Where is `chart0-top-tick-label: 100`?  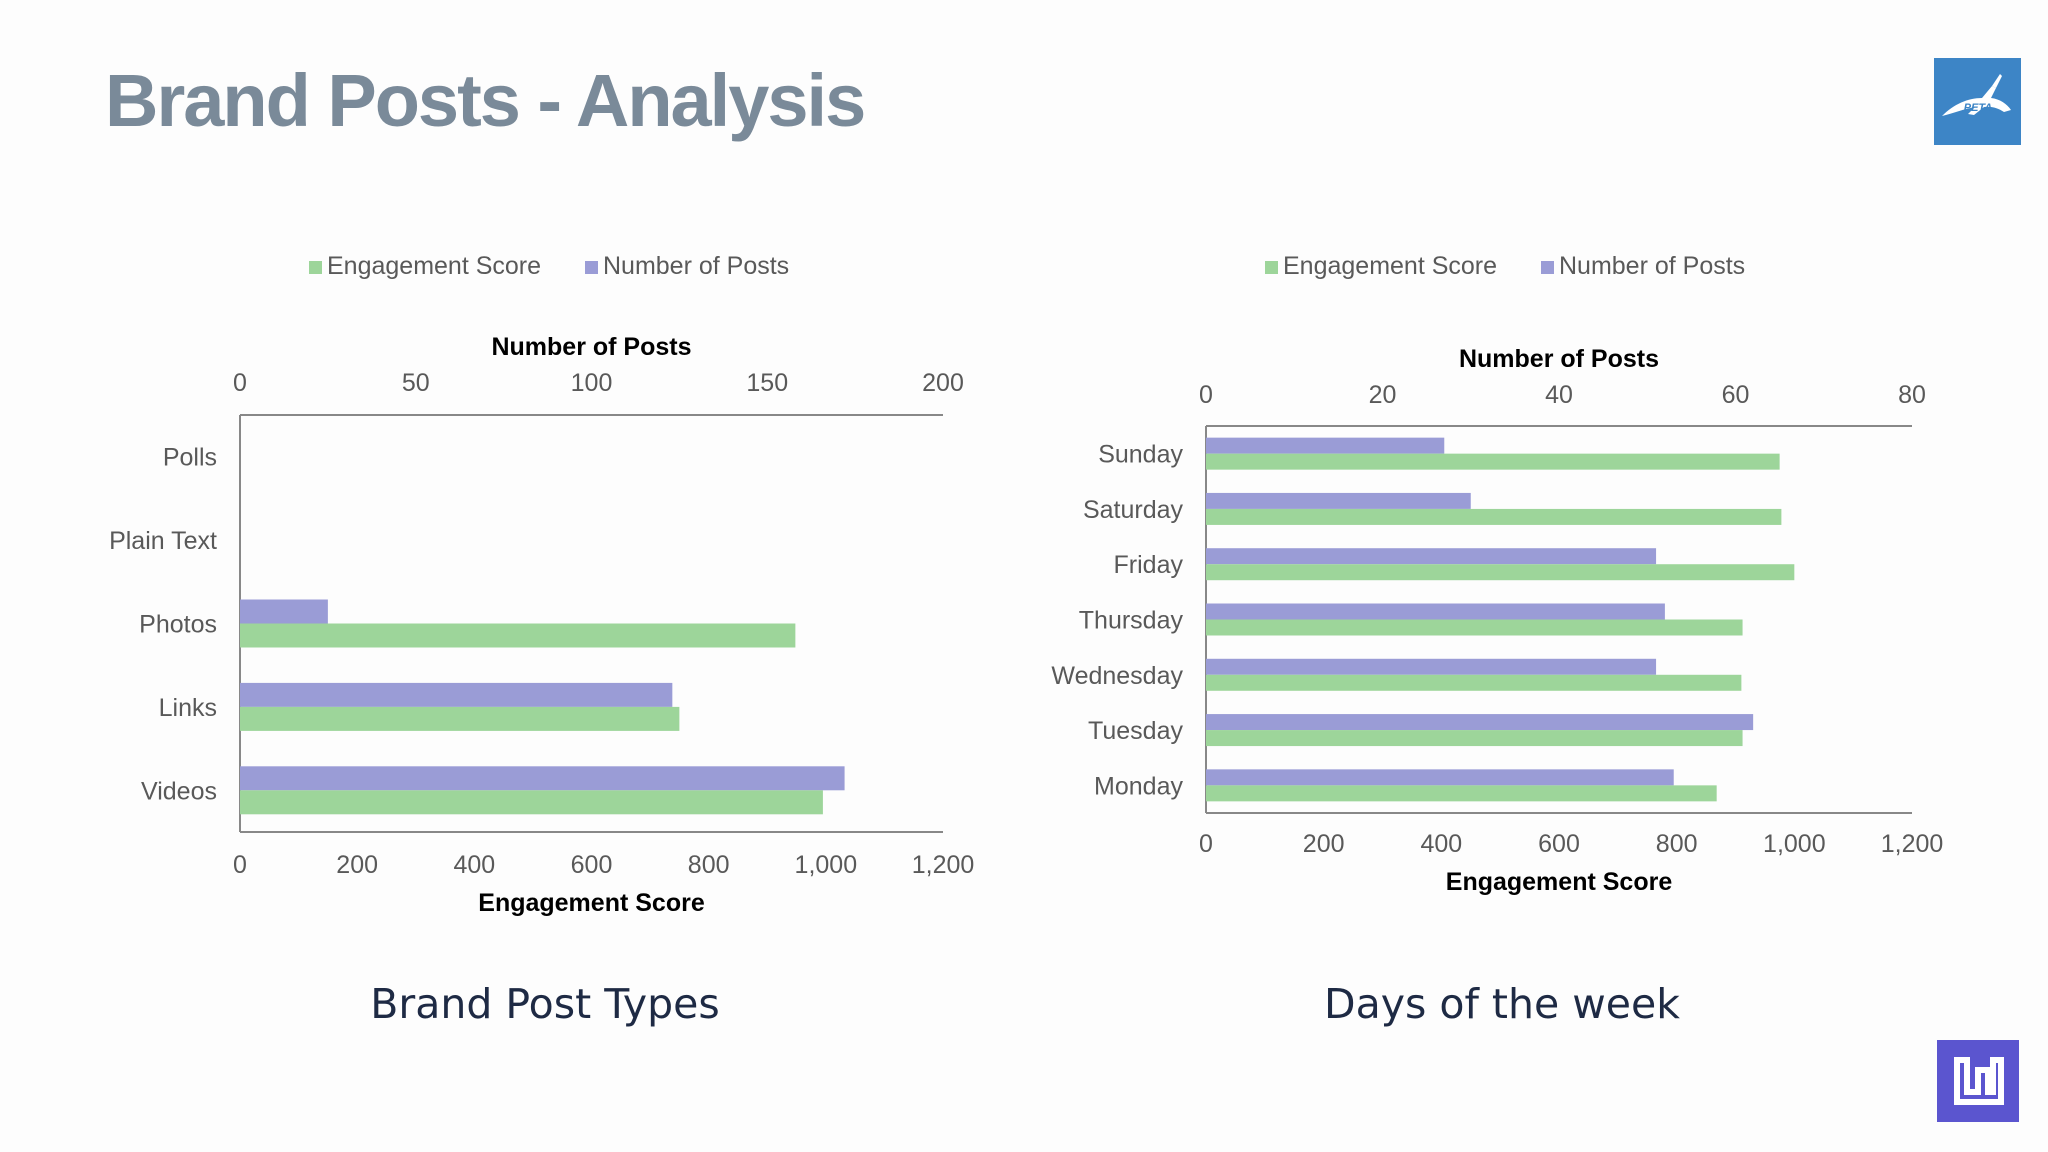 chart0-top-tick-label: 100 is located at coordinates (592, 383).